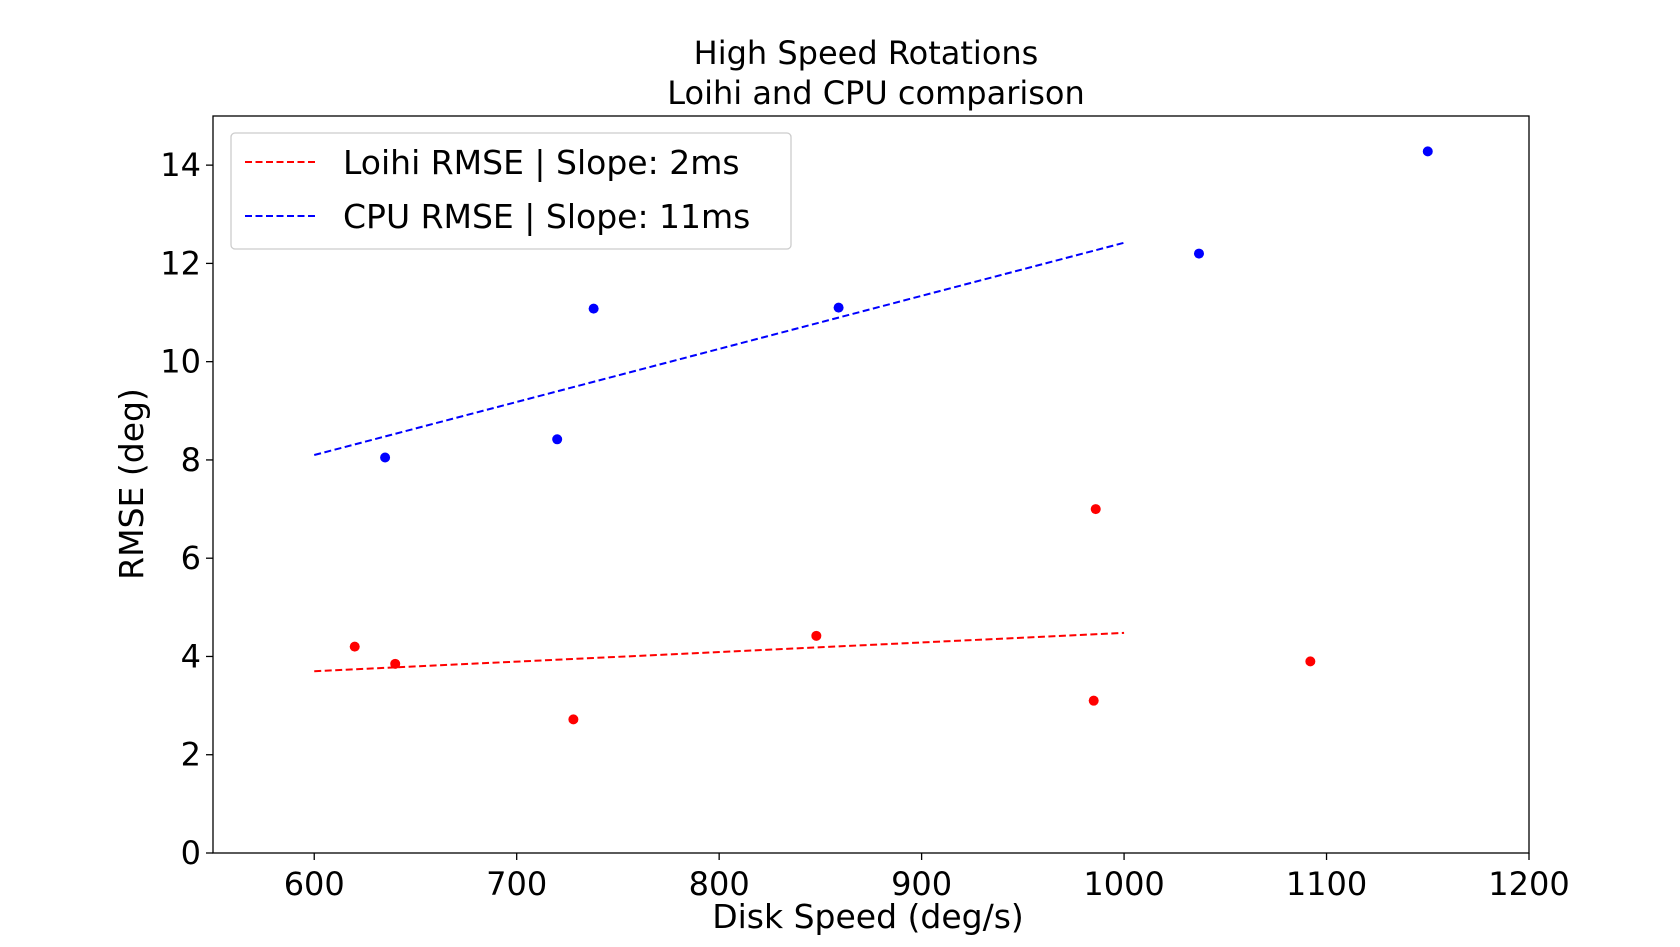 The height and width of the screenshot is (947, 1680). What do you see at coordinates (868, 916) in the screenshot?
I see `x-axis-label: Disk Speed (deg/s)` at bounding box center [868, 916].